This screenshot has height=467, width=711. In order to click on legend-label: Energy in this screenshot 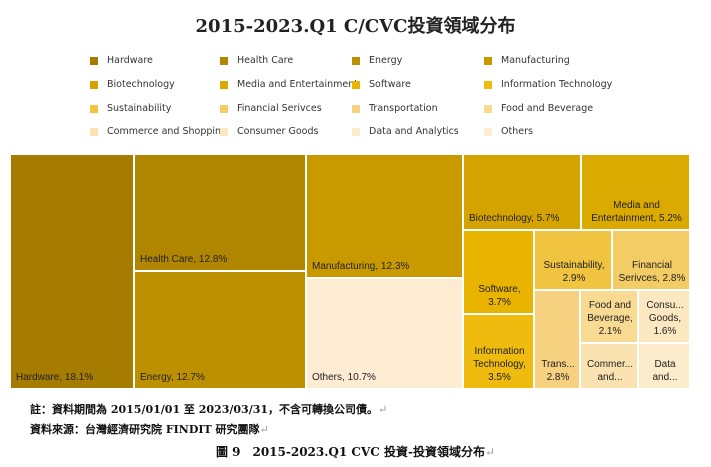, I will do `click(386, 60)`.